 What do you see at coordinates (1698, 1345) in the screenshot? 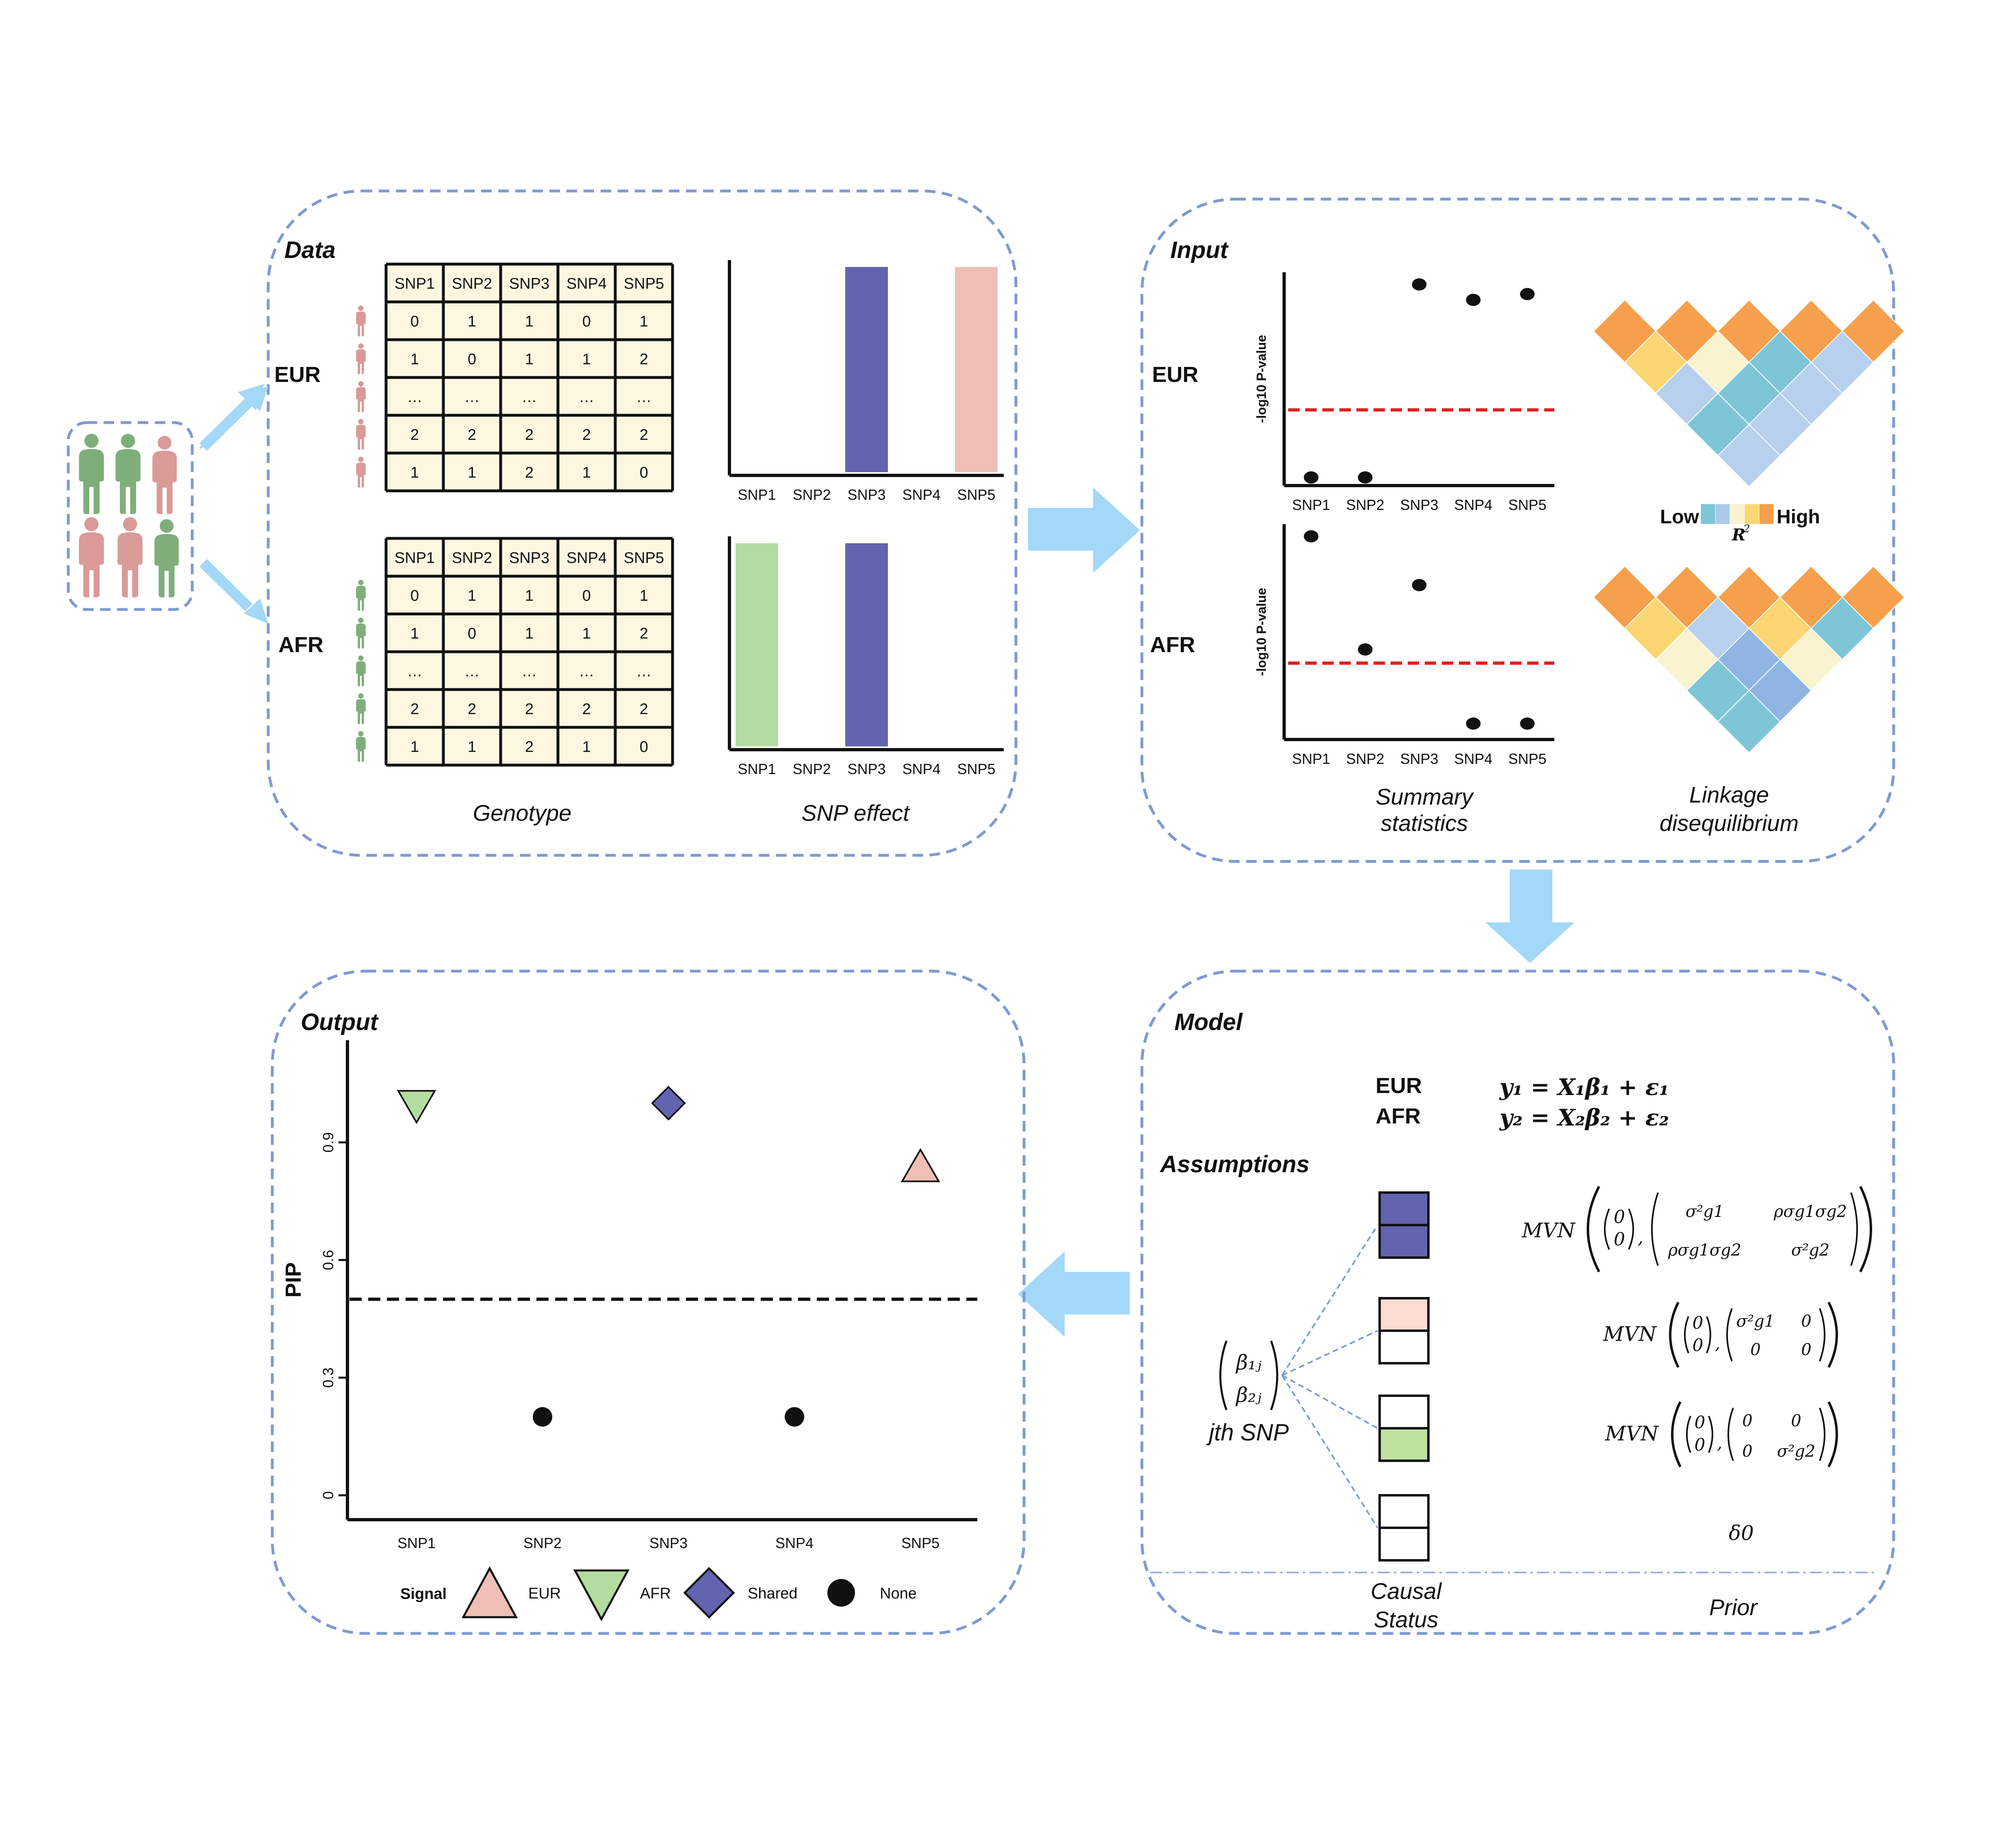
I see `prior-2-mean-bottom: 0` at bounding box center [1698, 1345].